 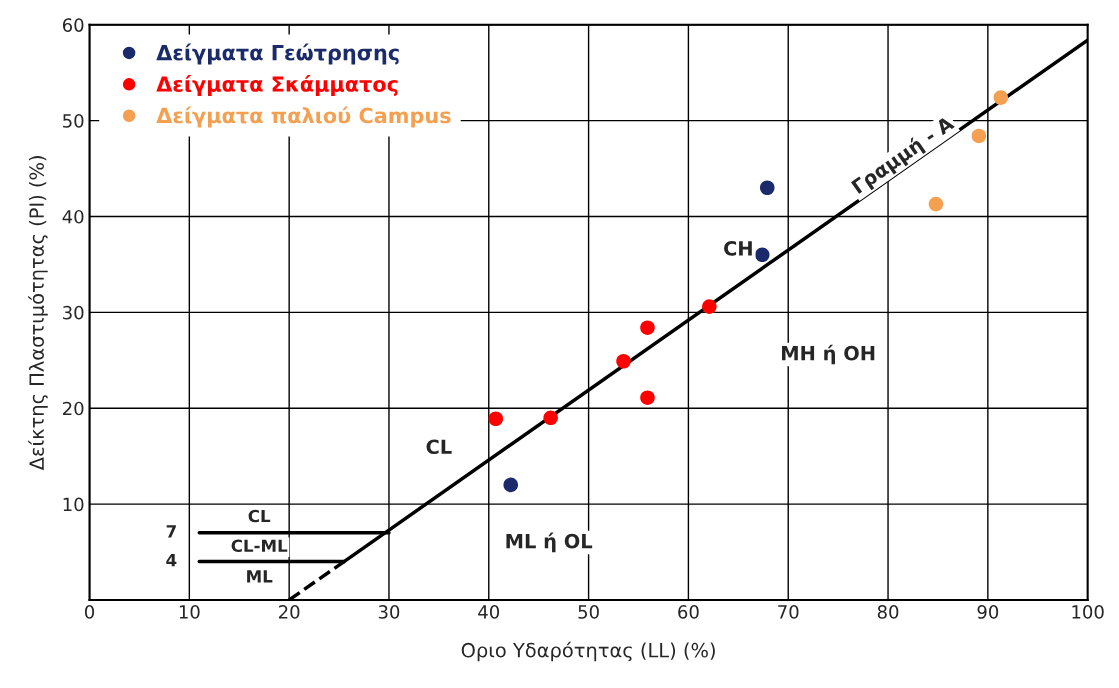 What do you see at coordinates (738, 248) in the screenshot?
I see `annotation: CH` at bounding box center [738, 248].